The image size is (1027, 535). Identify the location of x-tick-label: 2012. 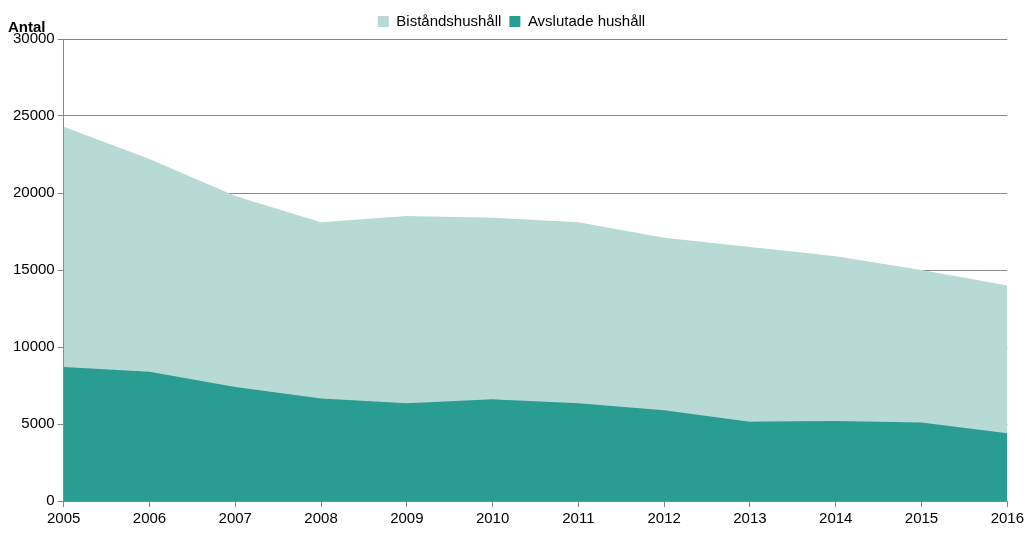
(664, 518).